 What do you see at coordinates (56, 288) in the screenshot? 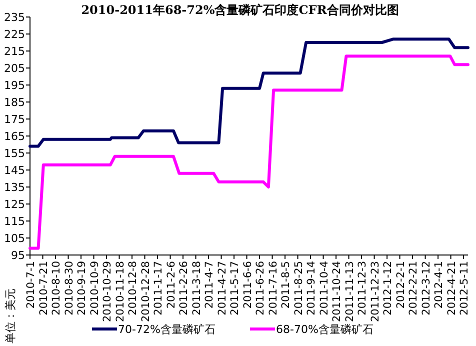
I see `x-tick-label: 2010-8-10` at bounding box center [56, 288].